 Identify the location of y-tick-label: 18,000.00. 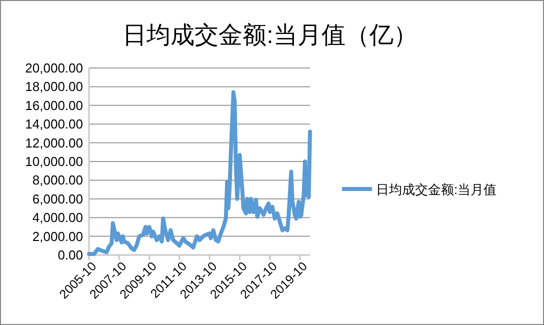
(54, 86).